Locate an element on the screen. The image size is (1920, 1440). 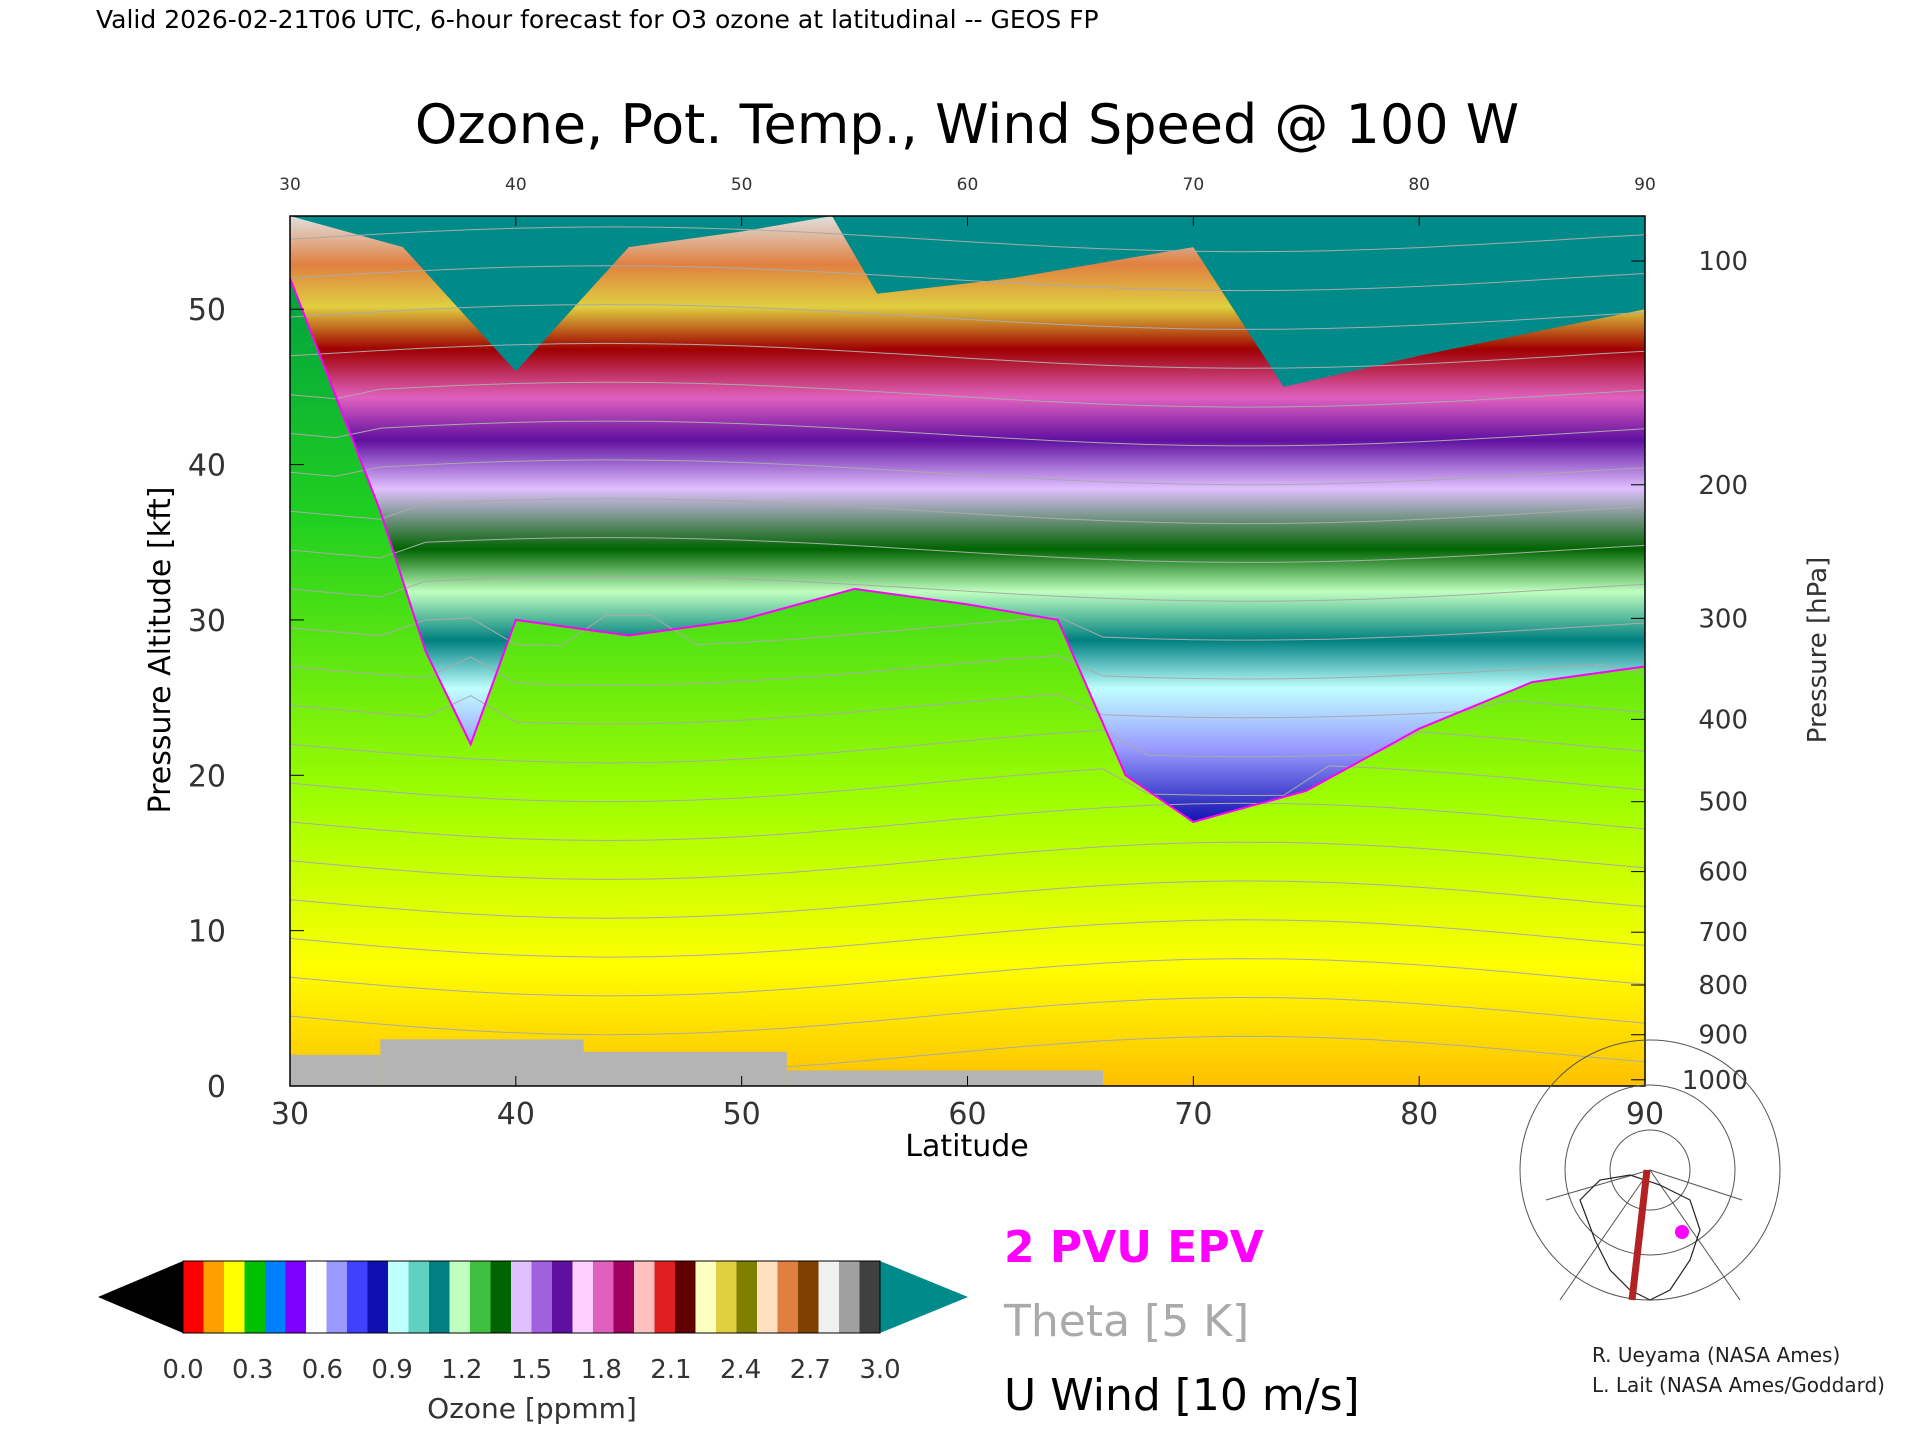
colorbar-tick-label: 1.2 is located at coordinates (461, 1370).